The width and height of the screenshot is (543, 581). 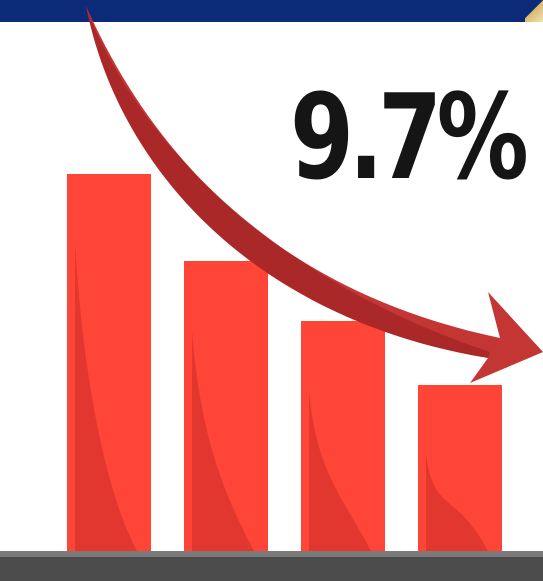 I want to click on top-header-band, so click(x=271, y=11).